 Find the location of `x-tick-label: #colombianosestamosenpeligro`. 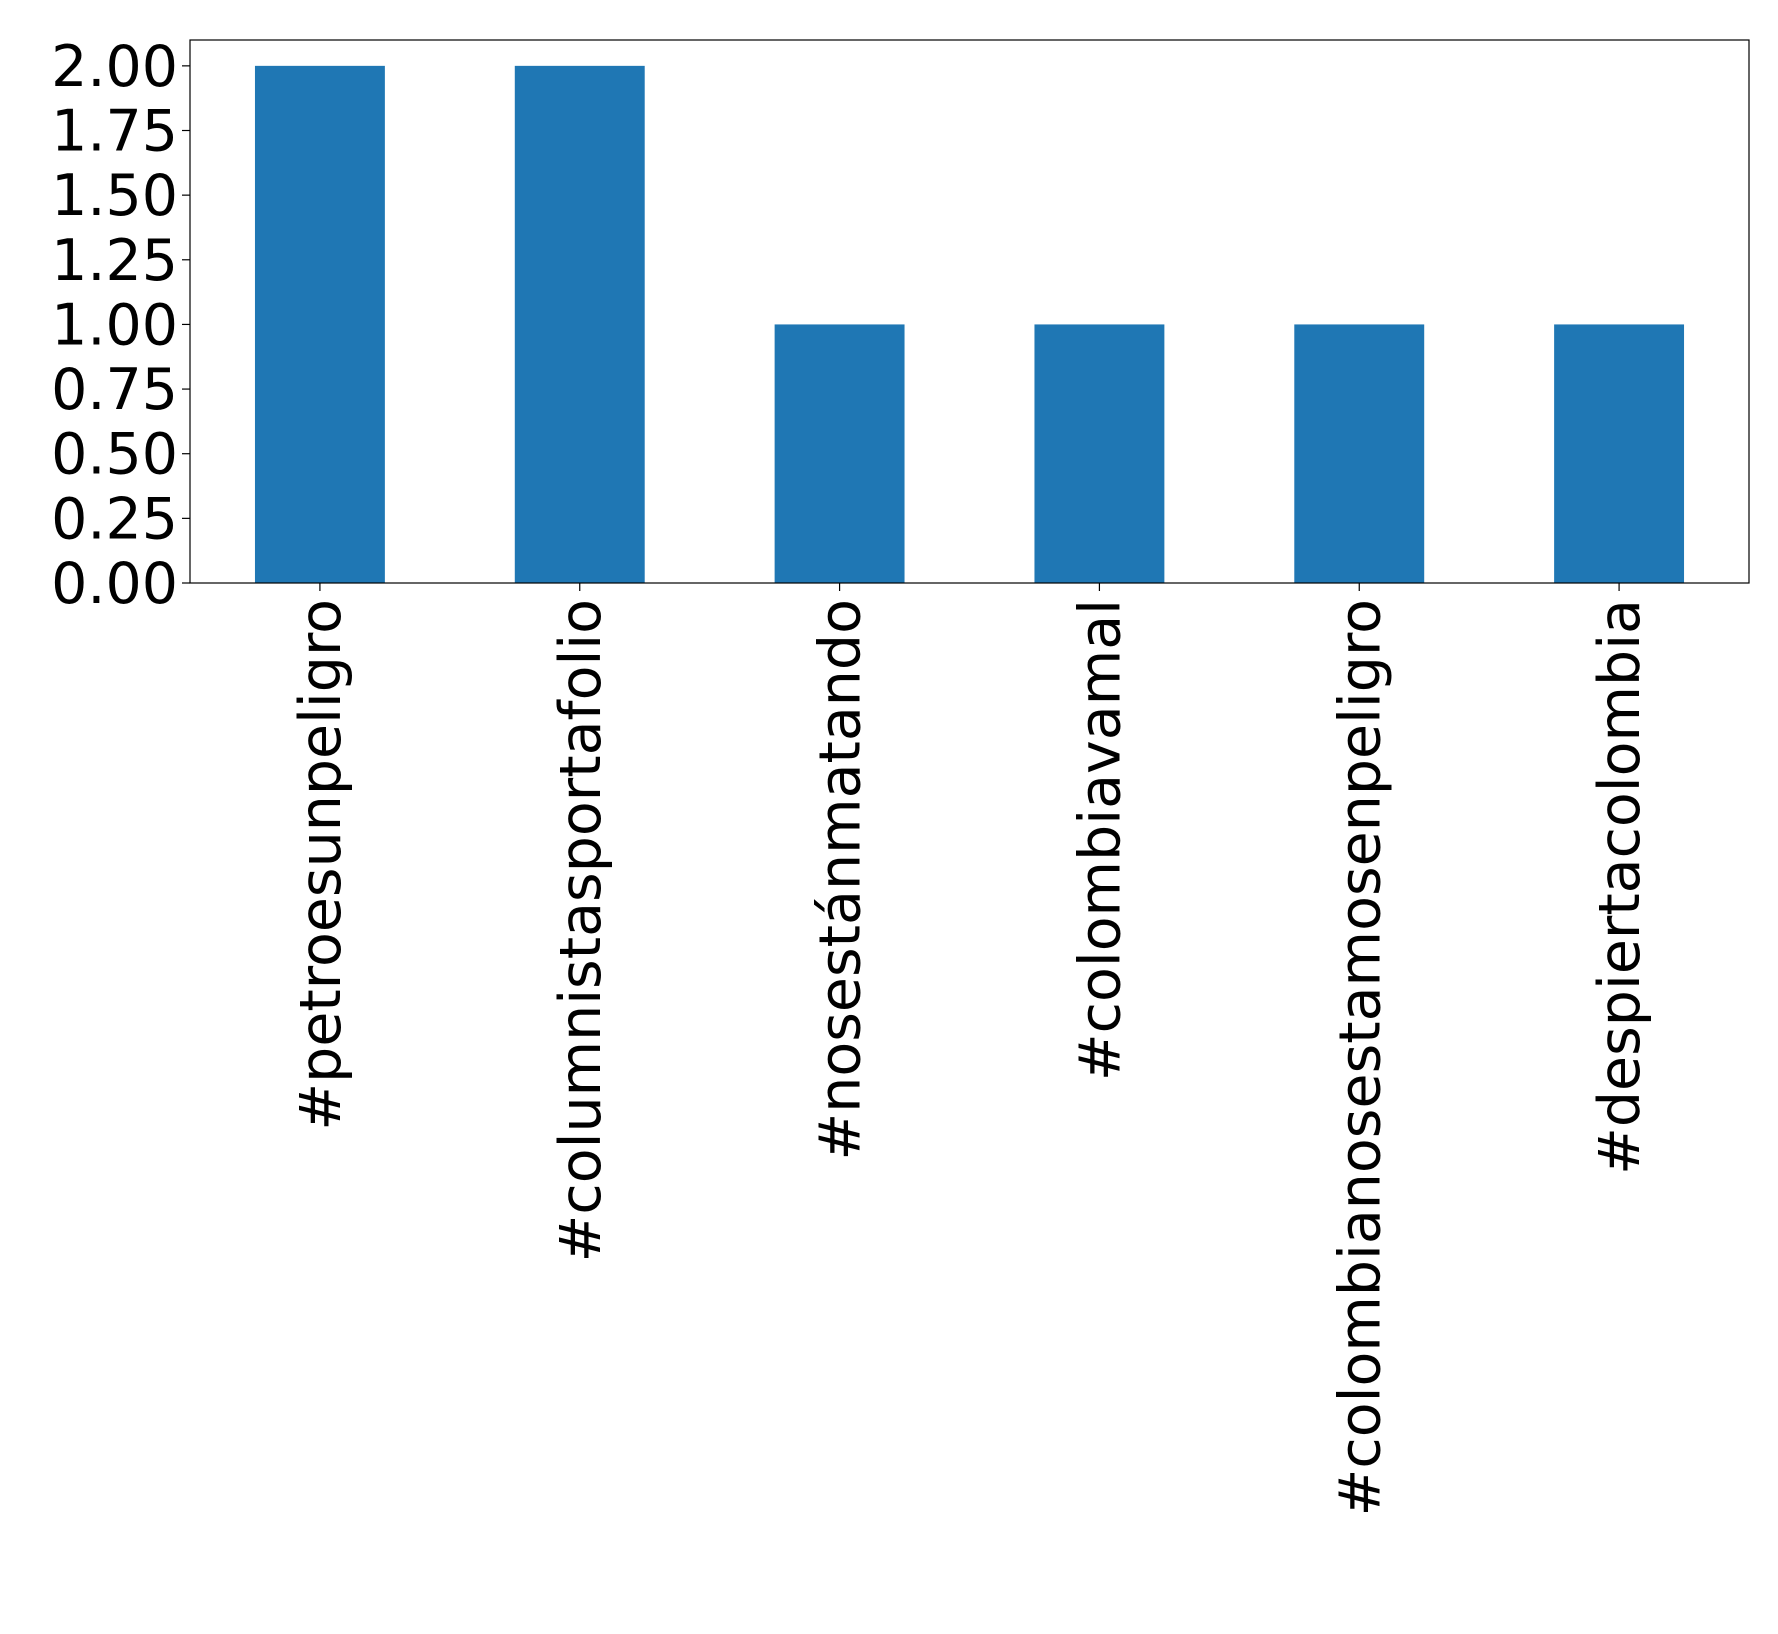

x-tick-label: #colombianosestamosenpeligro is located at coordinates (1360, 1057).